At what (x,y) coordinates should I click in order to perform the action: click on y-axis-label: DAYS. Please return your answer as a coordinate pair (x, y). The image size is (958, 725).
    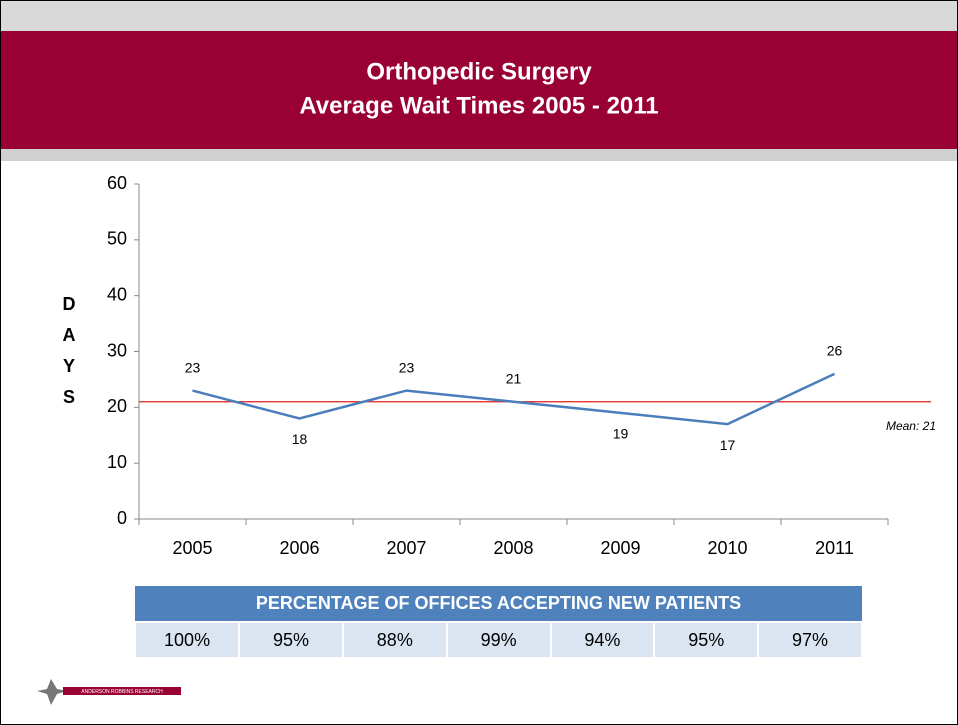
    Looking at the image, I should click on (69, 350).